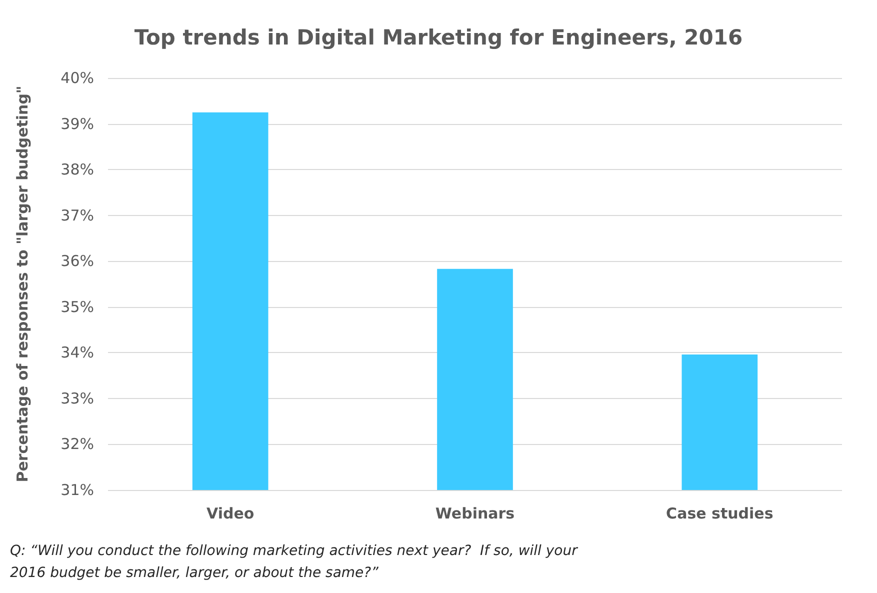 This screenshot has width=877, height=593. Describe the element at coordinates (77, 78) in the screenshot. I see `y-tick-label: 40%` at that location.